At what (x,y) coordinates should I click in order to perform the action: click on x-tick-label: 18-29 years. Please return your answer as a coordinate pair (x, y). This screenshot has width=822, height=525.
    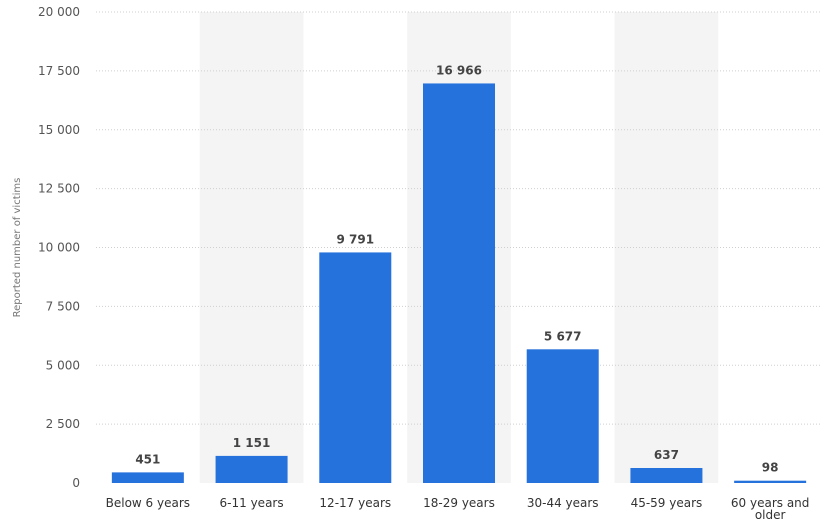
    Looking at the image, I should click on (459, 503).